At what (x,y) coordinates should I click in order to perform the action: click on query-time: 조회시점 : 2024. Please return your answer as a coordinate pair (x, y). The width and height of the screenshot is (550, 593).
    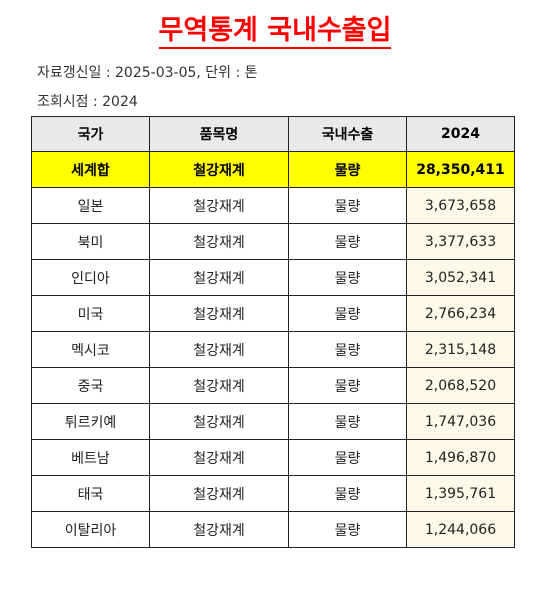
    Looking at the image, I should click on (87, 102).